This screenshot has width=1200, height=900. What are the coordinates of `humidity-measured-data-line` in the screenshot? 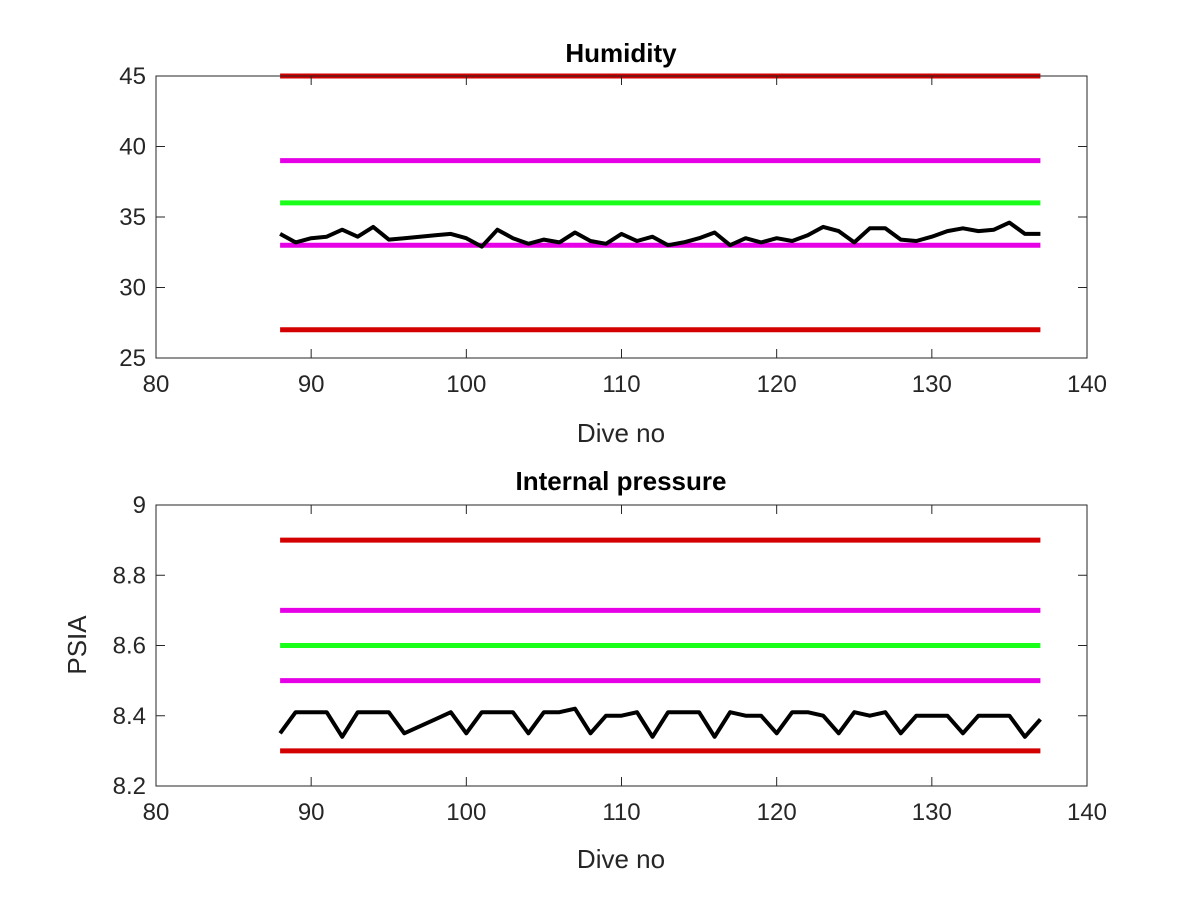 It's located at (660, 234).